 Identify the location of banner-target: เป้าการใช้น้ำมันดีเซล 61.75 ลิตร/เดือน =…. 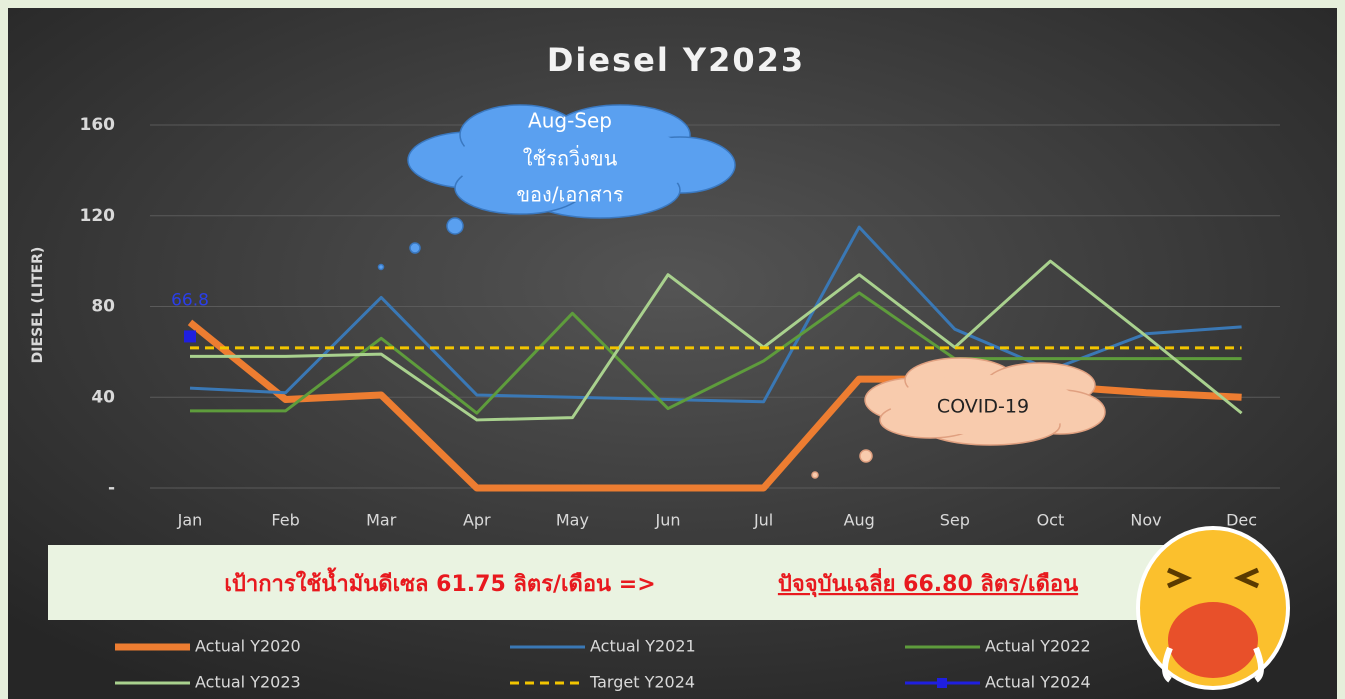
(439, 582).